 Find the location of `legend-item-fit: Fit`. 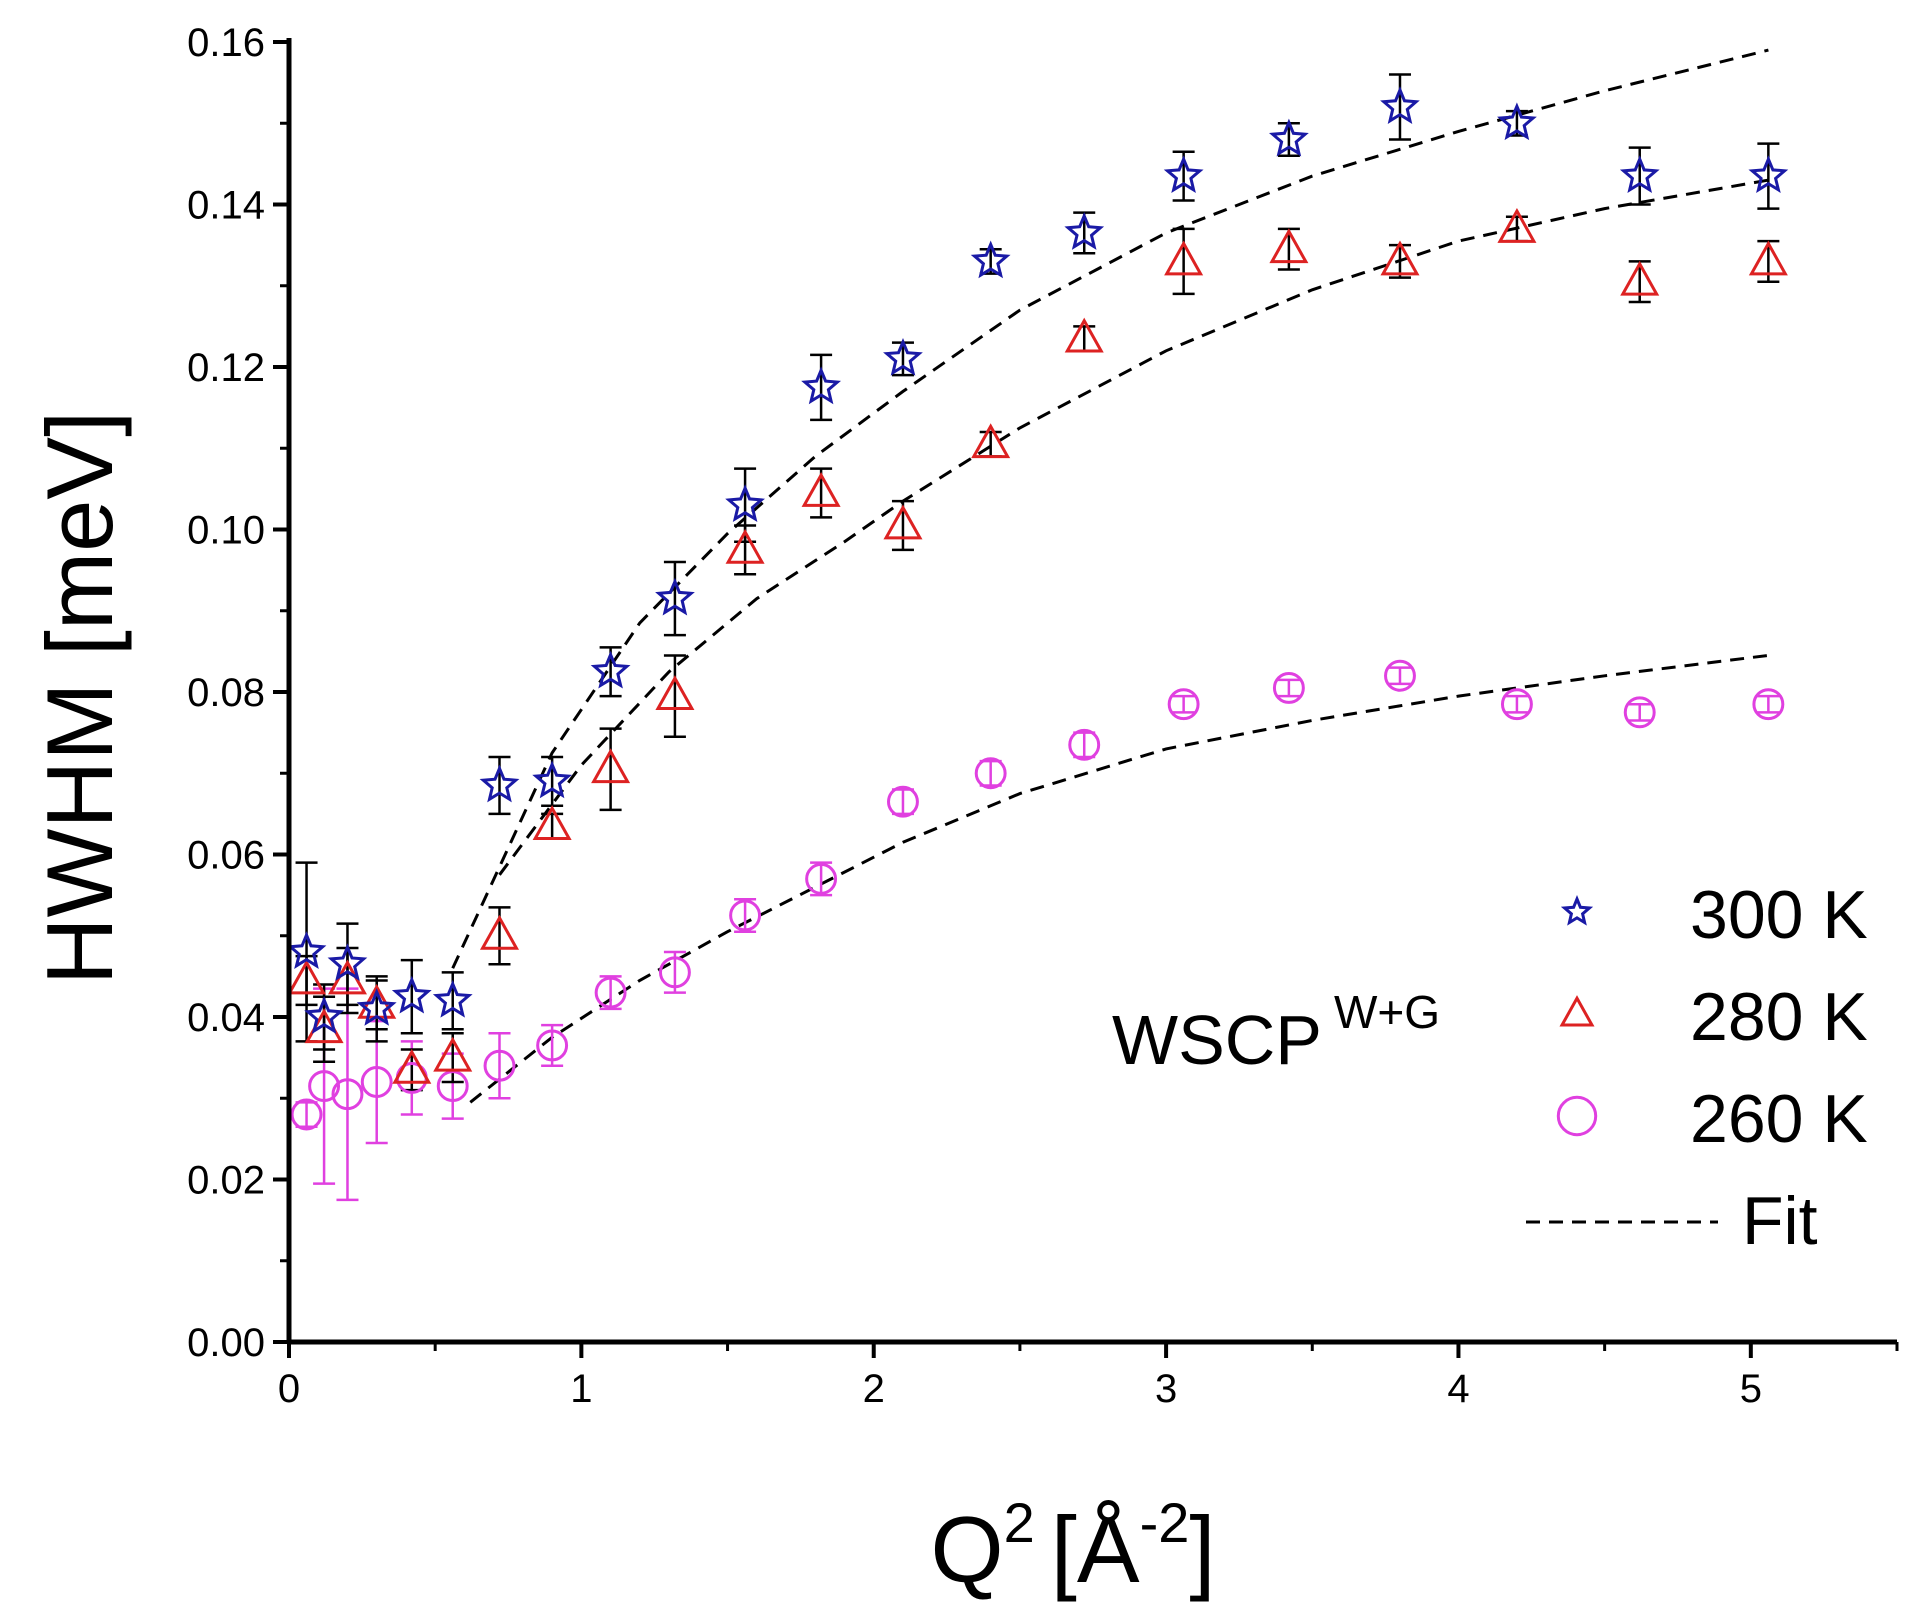

legend-item-fit: Fit is located at coordinates (1672, 1221).